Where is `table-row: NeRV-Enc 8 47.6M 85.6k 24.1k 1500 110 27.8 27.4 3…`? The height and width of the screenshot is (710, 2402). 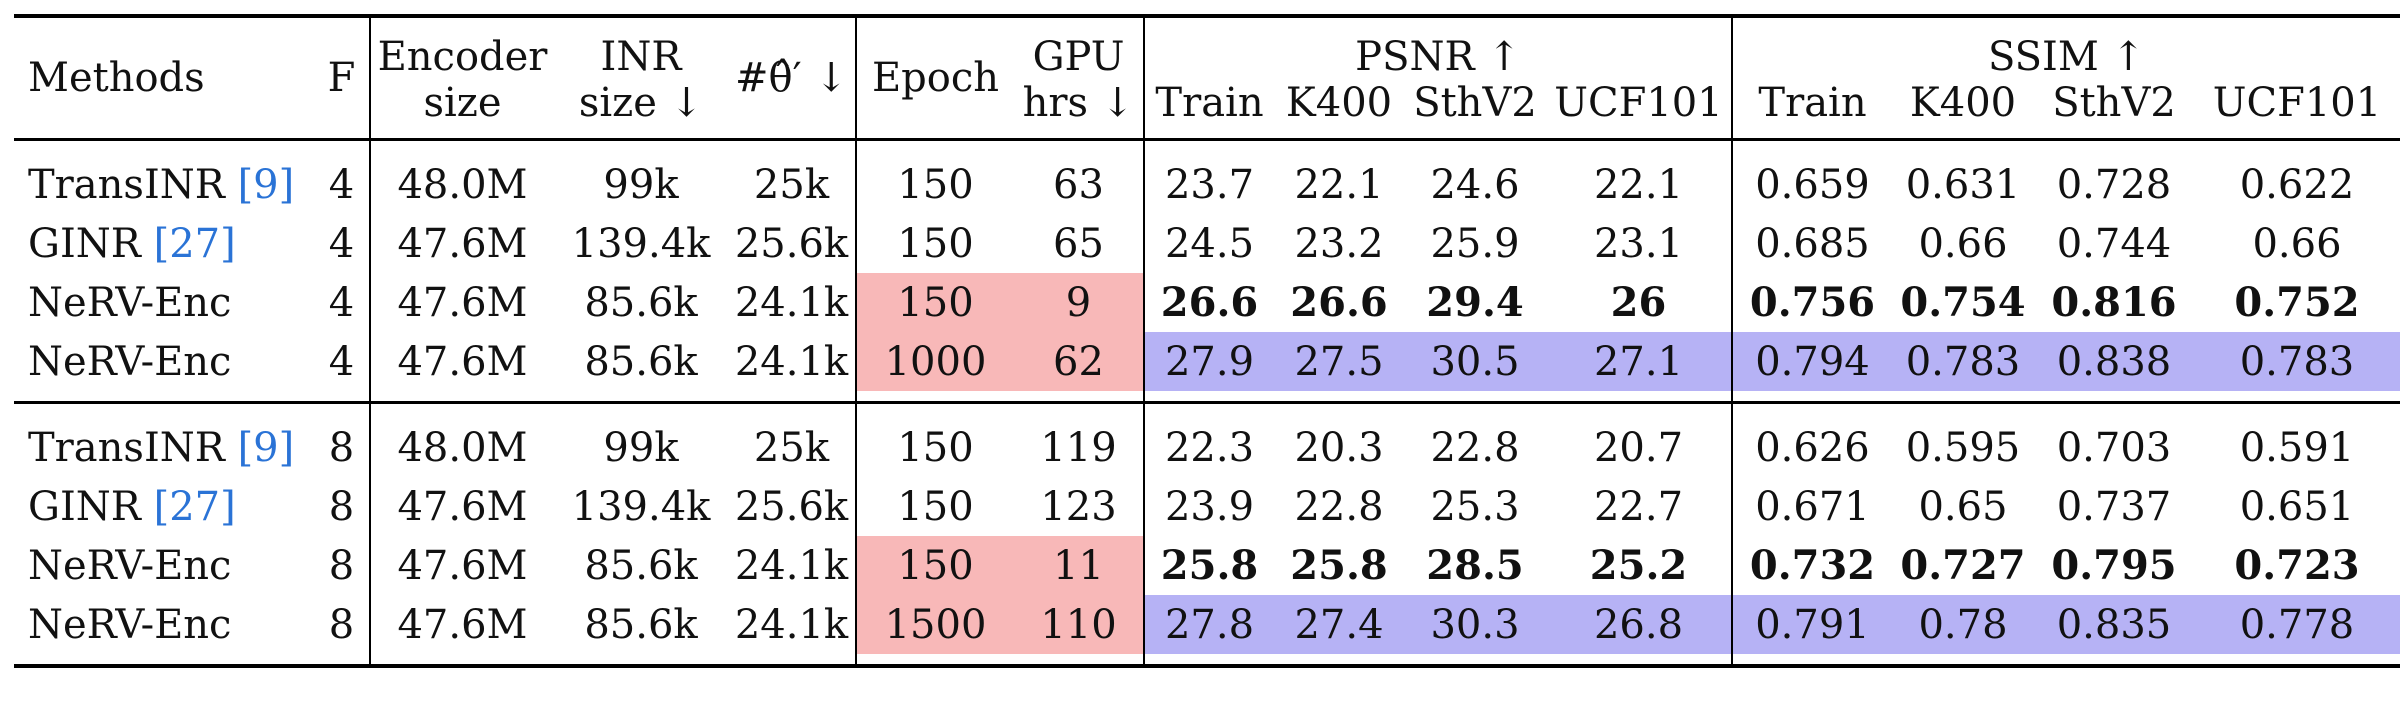
table-row: NeRV-Enc 8 47.6M 85.6k 24.1k 1500 110 27.8 27.4 3… is located at coordinates (1207, 624).